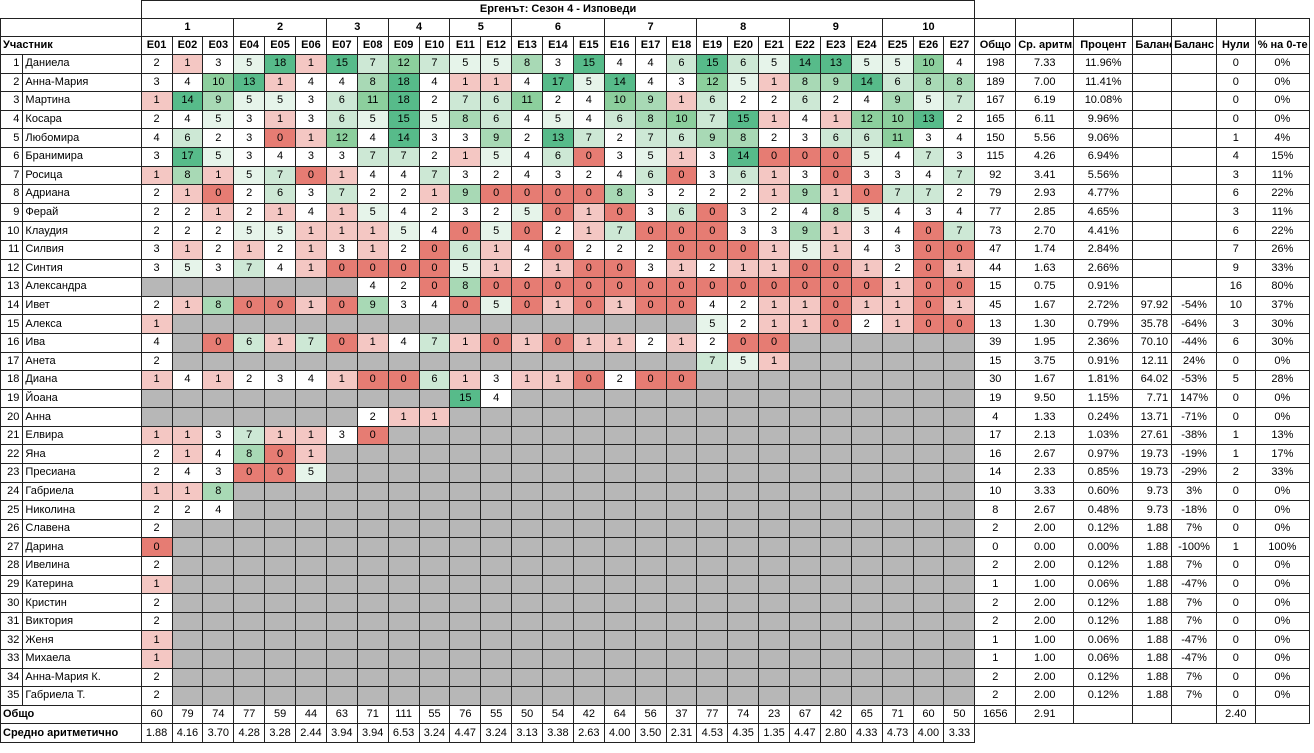  I want to click on row-total: 2, so click(995, 696).